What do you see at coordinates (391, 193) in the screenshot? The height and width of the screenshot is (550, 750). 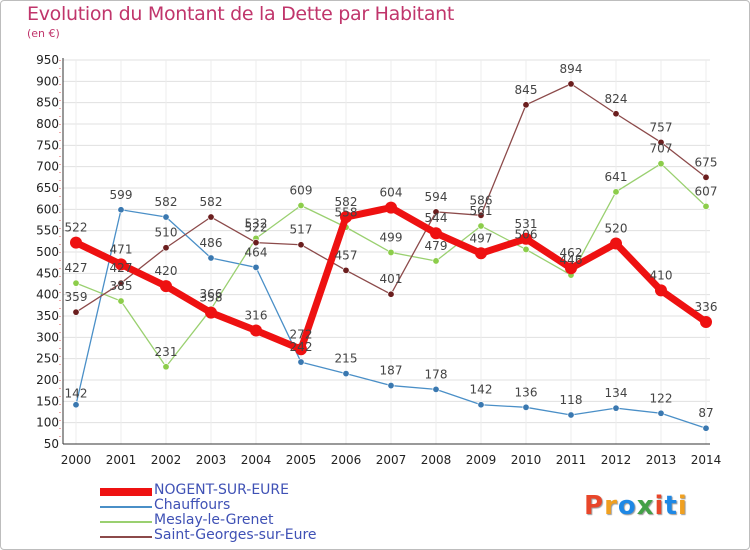 I see `data-label: 604` at bounding box center [391, 193].